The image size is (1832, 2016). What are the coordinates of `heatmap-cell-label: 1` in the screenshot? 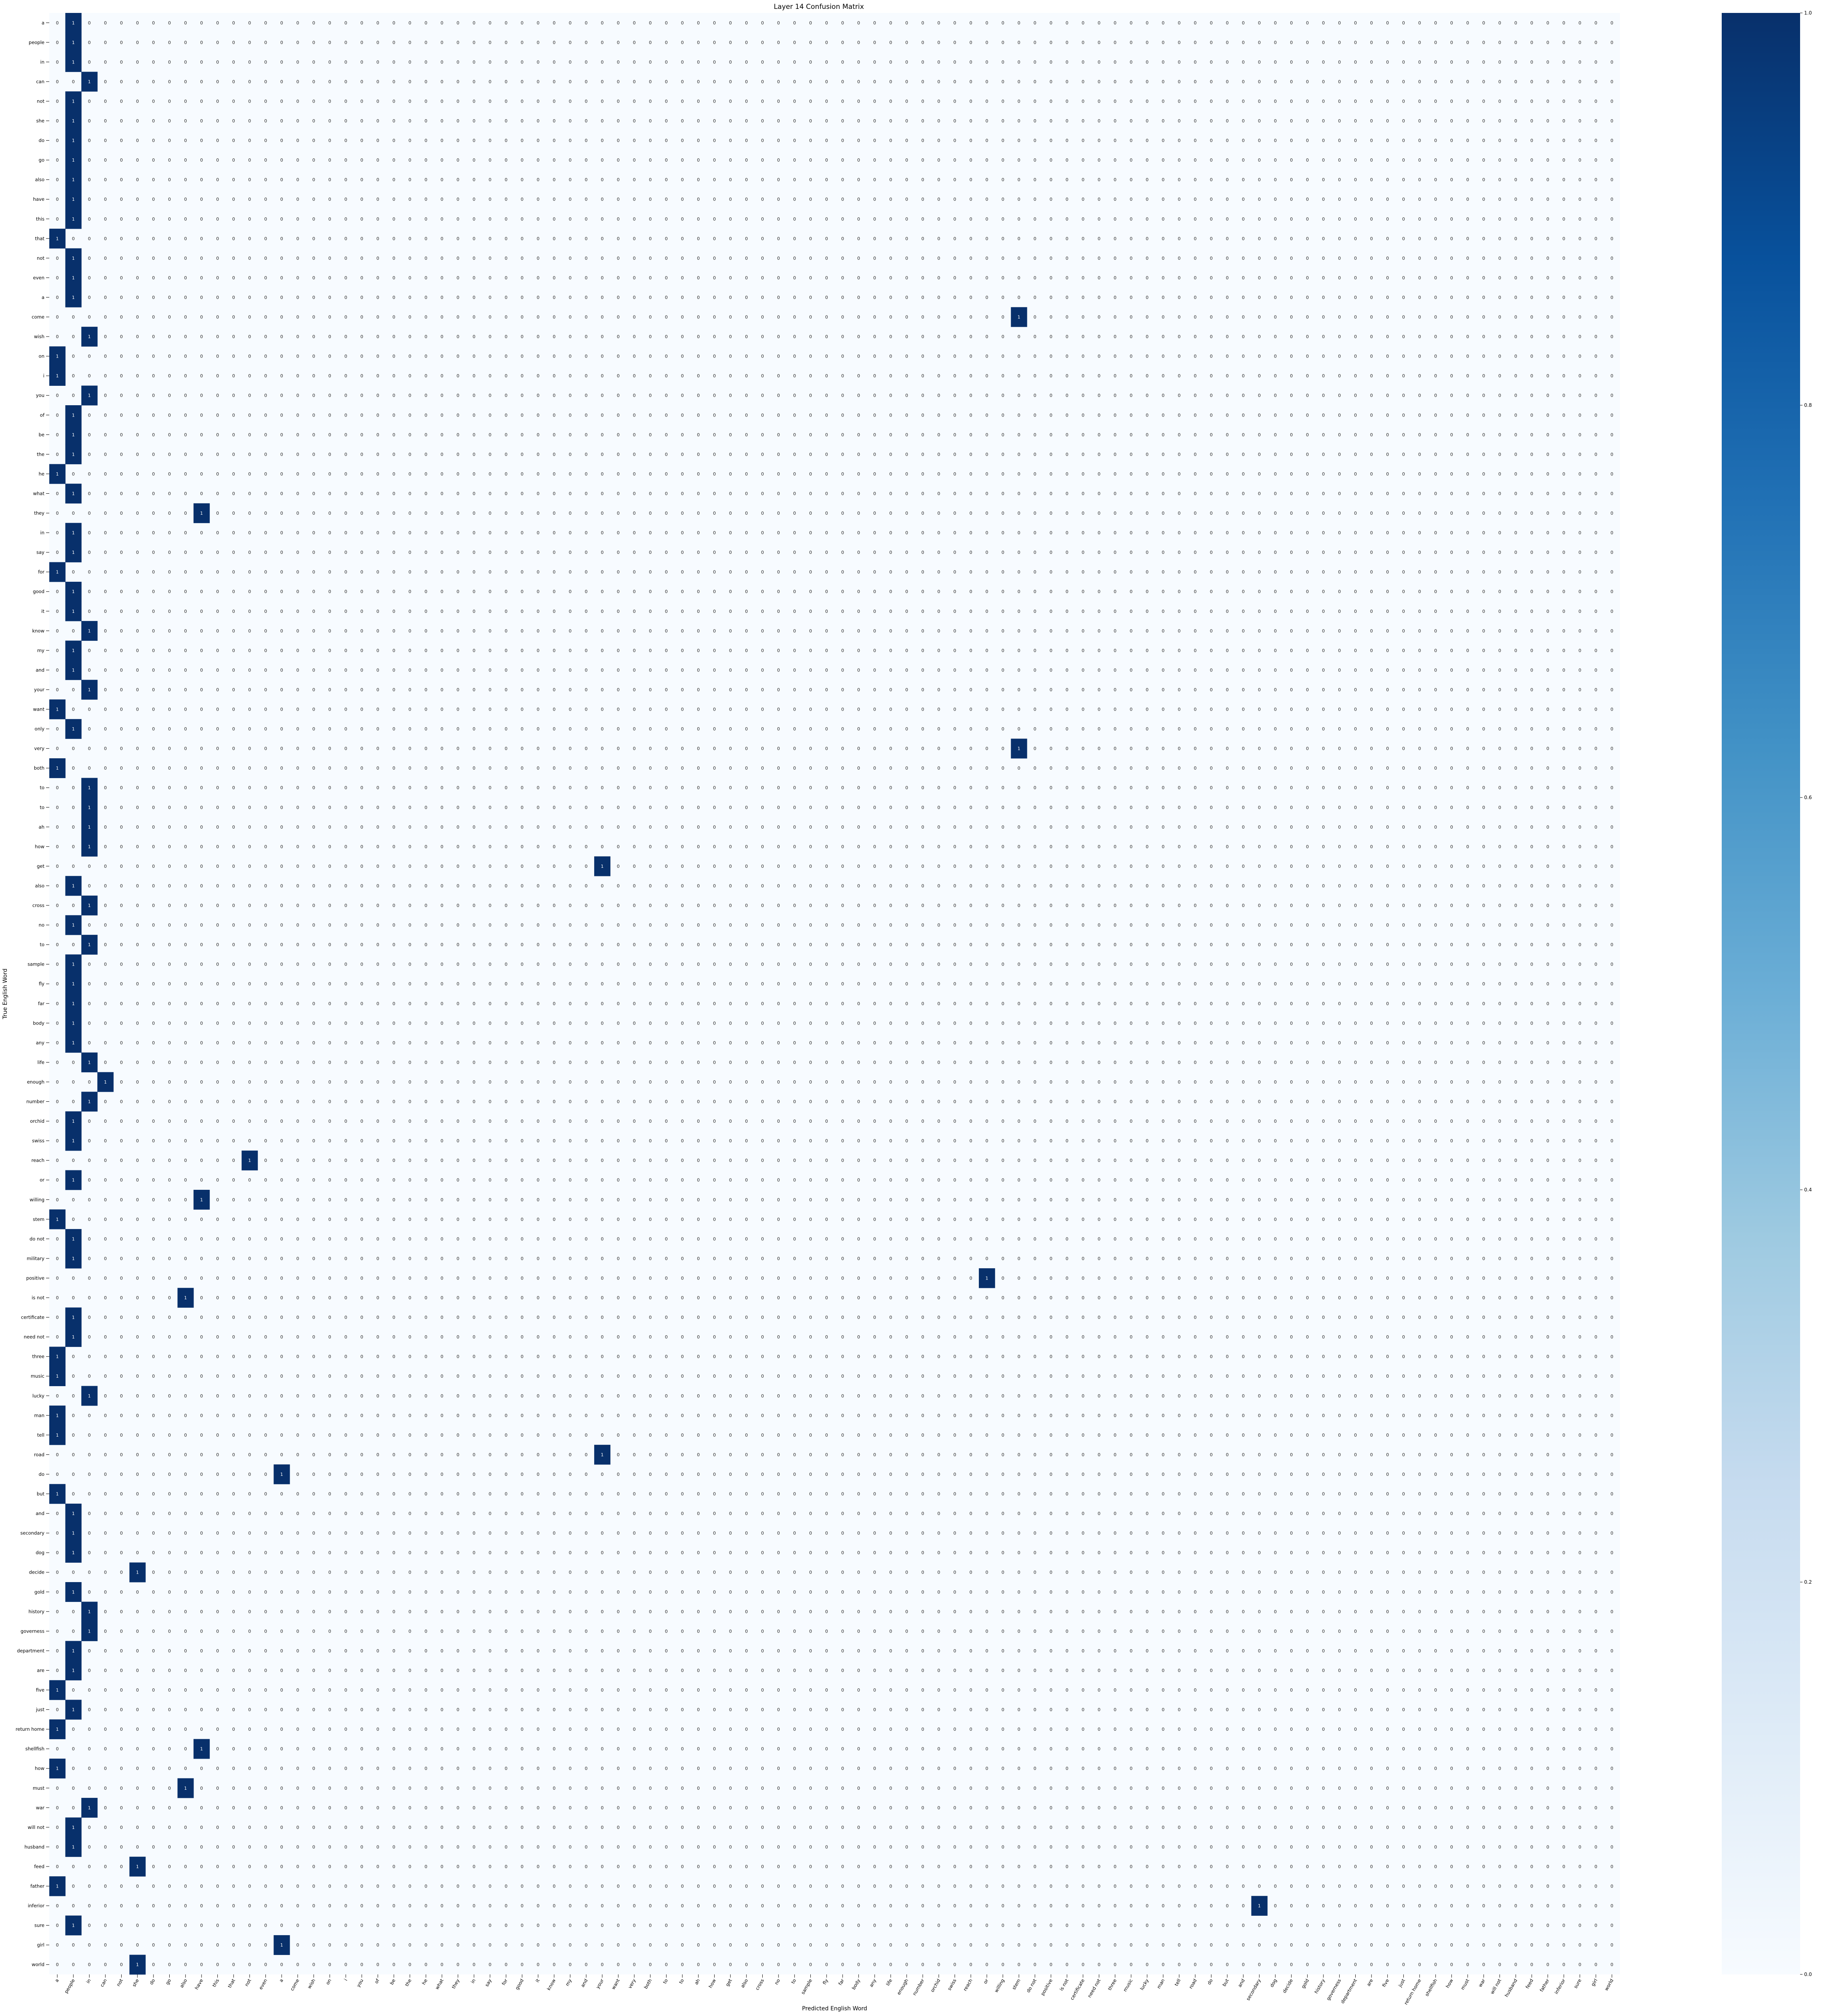 It's located at (73, 415).